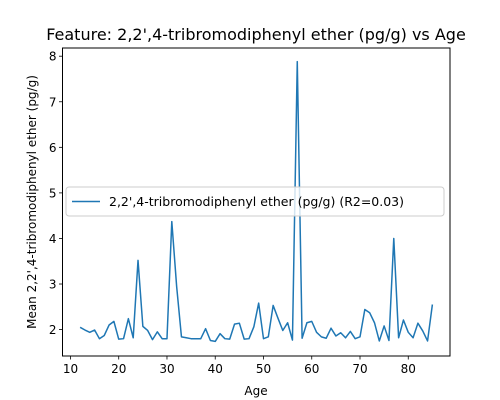 The image size is (500, 400). I want to click on y-tick-label: 7, so click(53, 102).